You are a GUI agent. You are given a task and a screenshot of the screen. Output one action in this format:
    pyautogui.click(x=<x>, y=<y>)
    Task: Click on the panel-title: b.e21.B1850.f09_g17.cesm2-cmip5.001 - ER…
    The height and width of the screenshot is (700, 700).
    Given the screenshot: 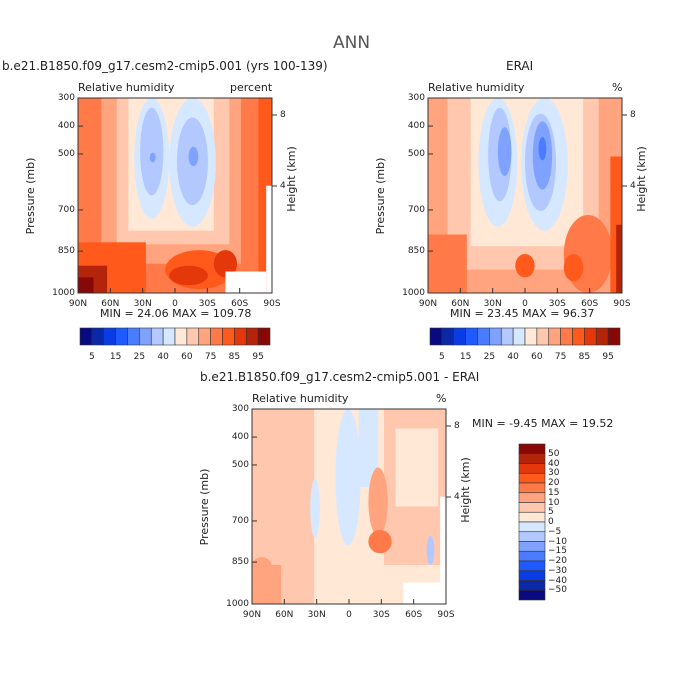 What is the action you would take?
    pyautogui.click(x=340, y=377)
    